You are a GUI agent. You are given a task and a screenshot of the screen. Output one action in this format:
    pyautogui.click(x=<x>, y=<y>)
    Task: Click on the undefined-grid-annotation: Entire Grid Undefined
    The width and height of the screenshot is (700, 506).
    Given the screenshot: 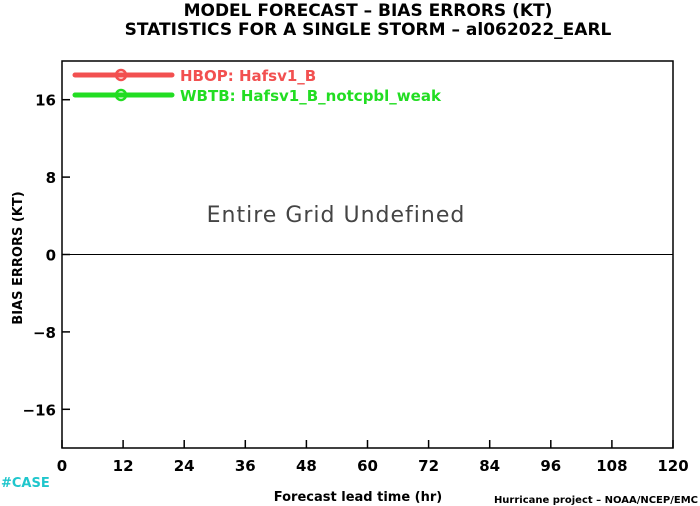 What is the action you would take?
    pyautogui.click(x=336, y=215)
    